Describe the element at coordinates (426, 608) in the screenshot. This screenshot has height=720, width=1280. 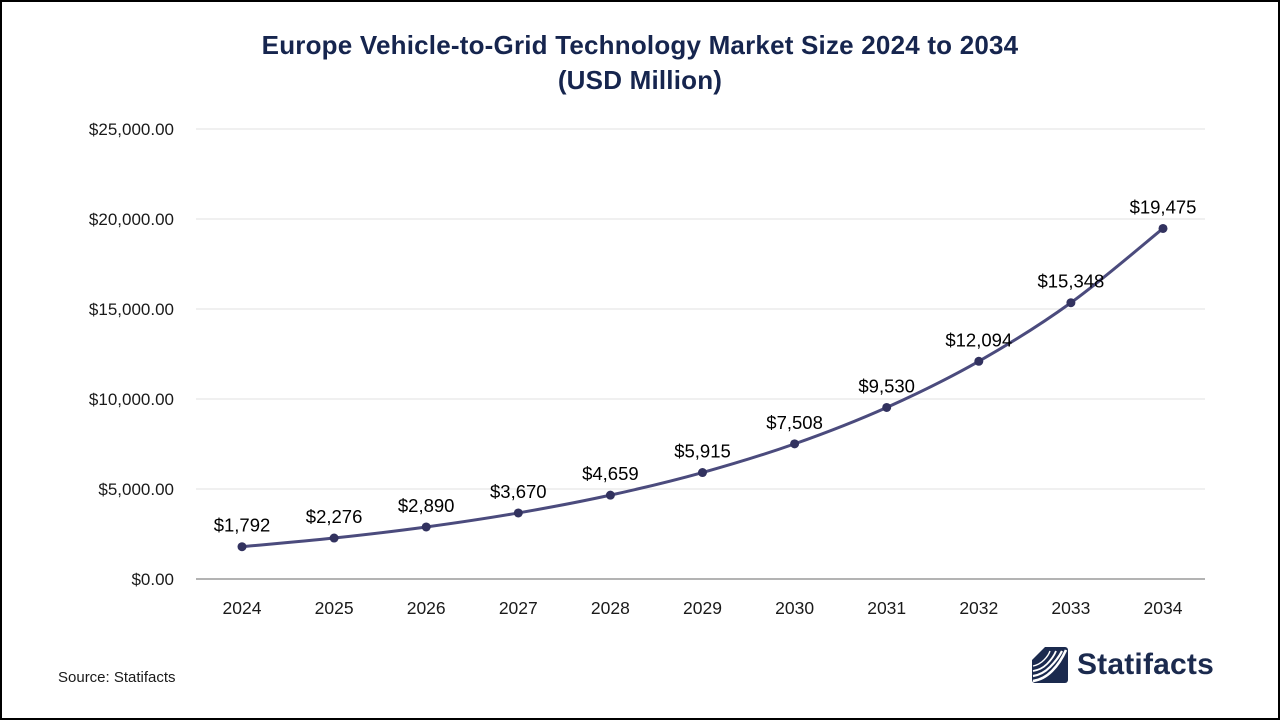
I see `x-axis-tick-label: 2026` at that location.